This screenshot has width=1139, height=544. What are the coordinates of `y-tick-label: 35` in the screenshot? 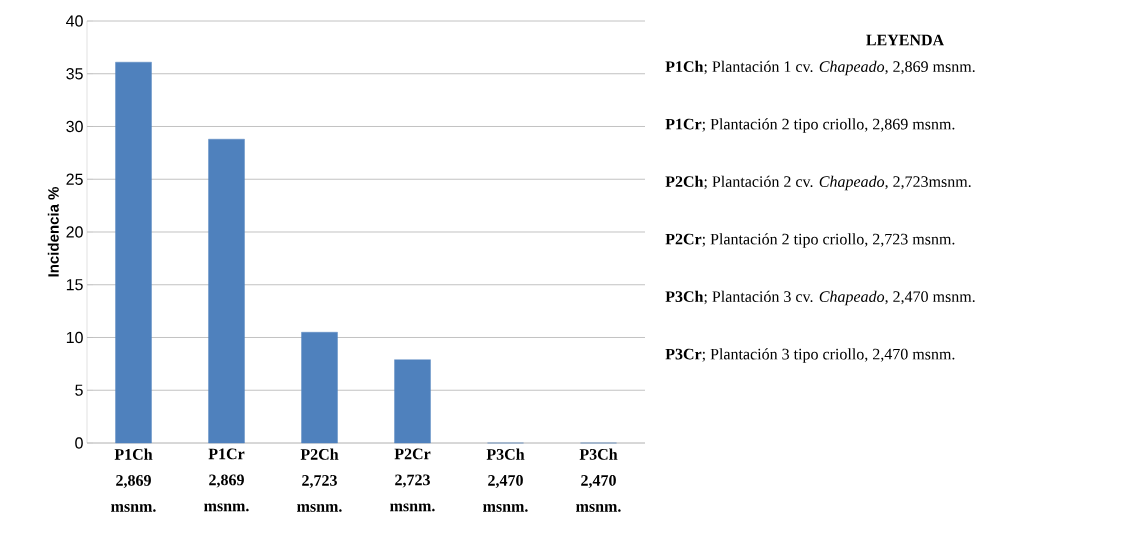 It's located at (74, 74).